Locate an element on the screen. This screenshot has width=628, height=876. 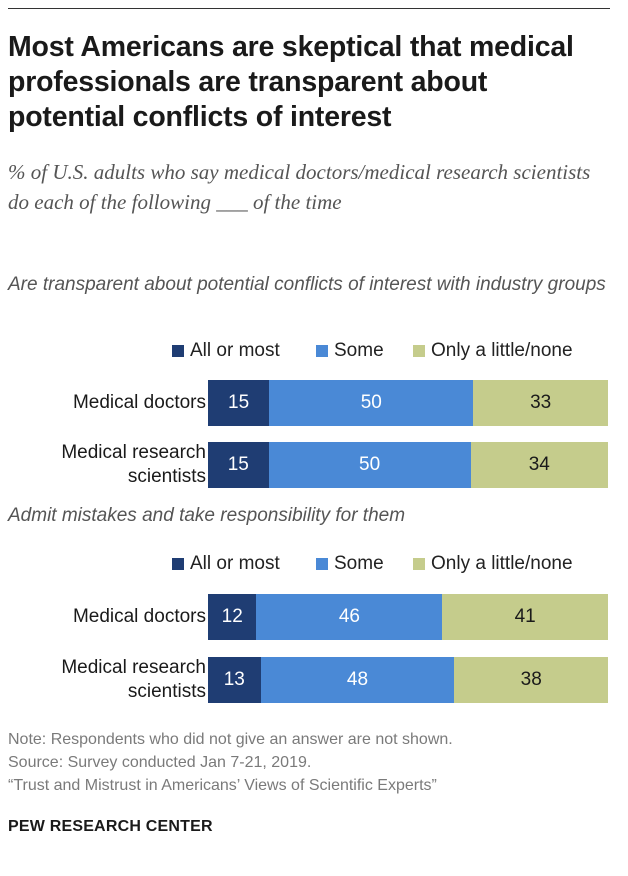
row-label-medical-research-scientists: Medical research scientists is located at coordinates (133, 464).